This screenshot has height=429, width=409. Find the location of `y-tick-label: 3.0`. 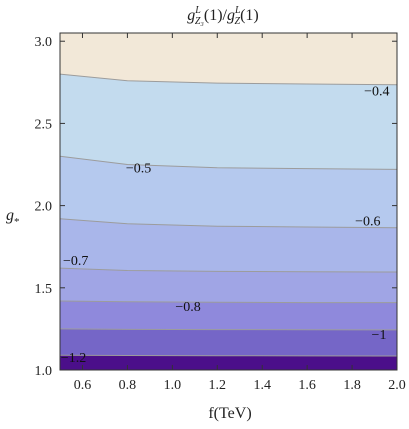

y-tick-label: 3.0 is located at coordinates (44, 42).